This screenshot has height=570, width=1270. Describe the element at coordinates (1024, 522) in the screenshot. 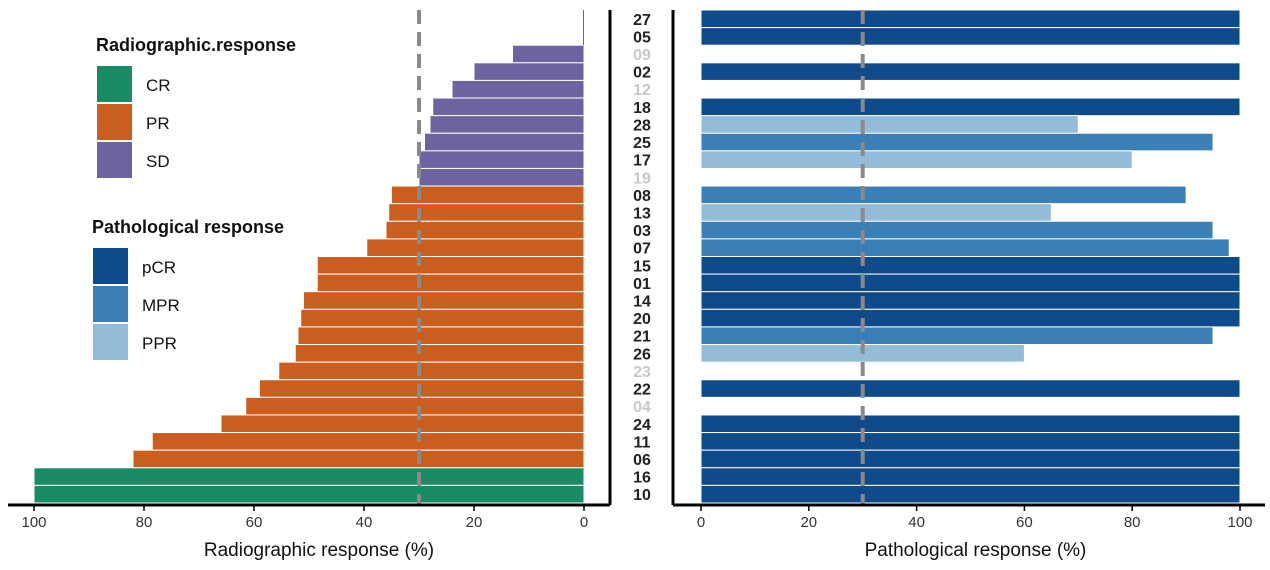

I see `pathological-tick-label: 60` at that location.